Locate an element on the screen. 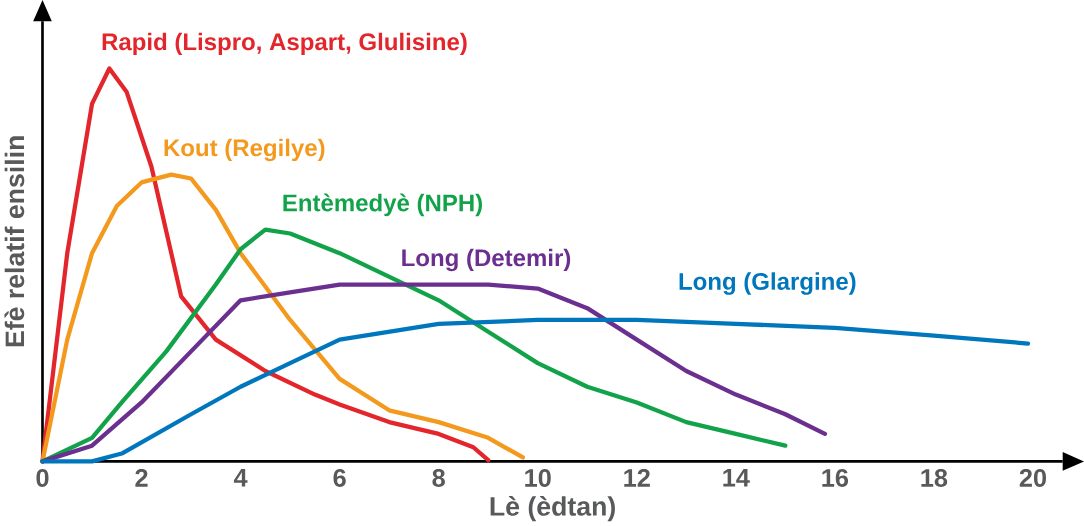 This screenshot has height=526, width=1084. series-label: Long (Detemir) is located at coordinates (486, 260).